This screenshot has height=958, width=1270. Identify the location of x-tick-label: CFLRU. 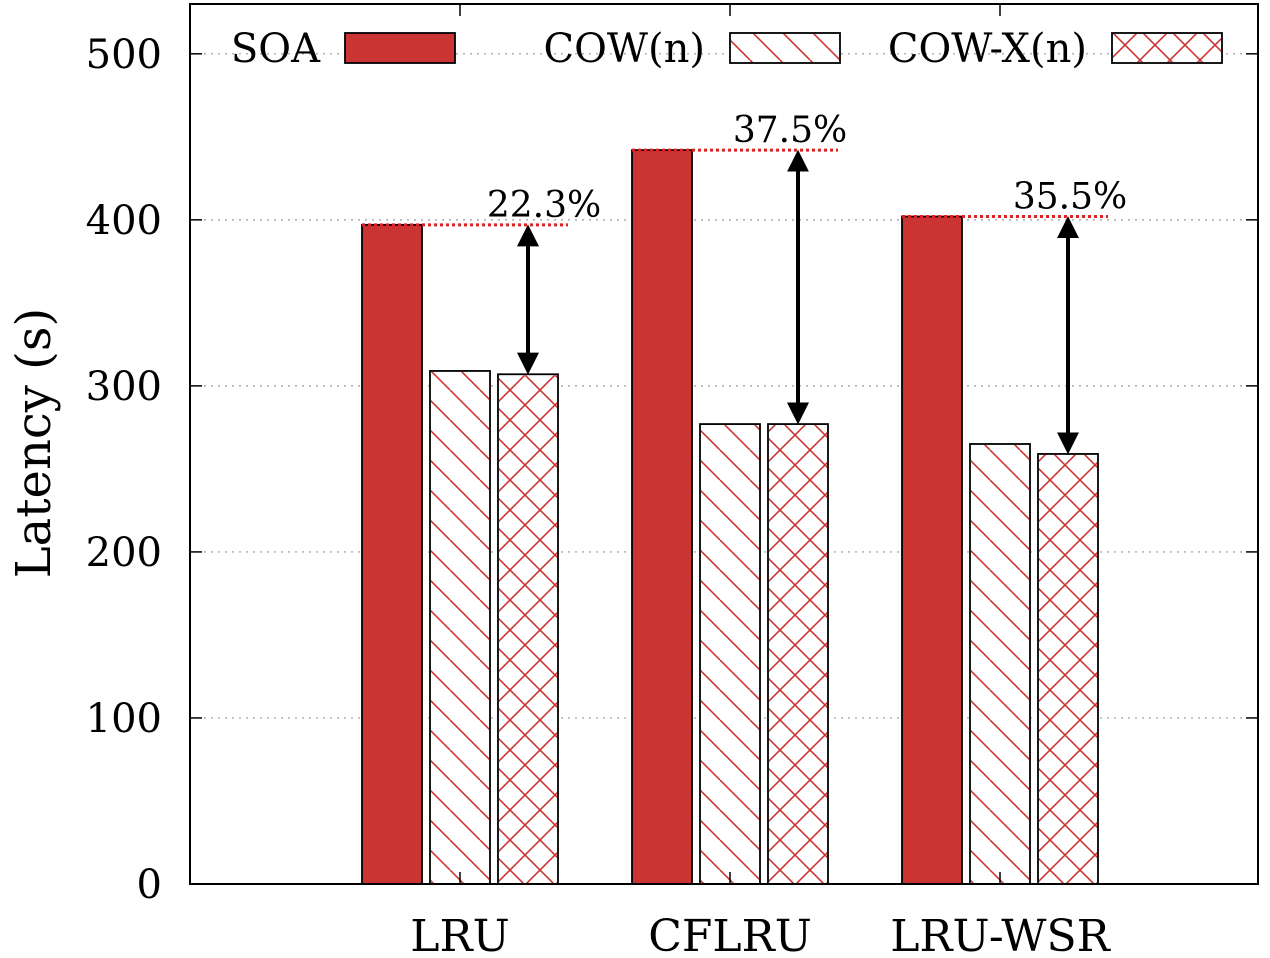
(730, 932).